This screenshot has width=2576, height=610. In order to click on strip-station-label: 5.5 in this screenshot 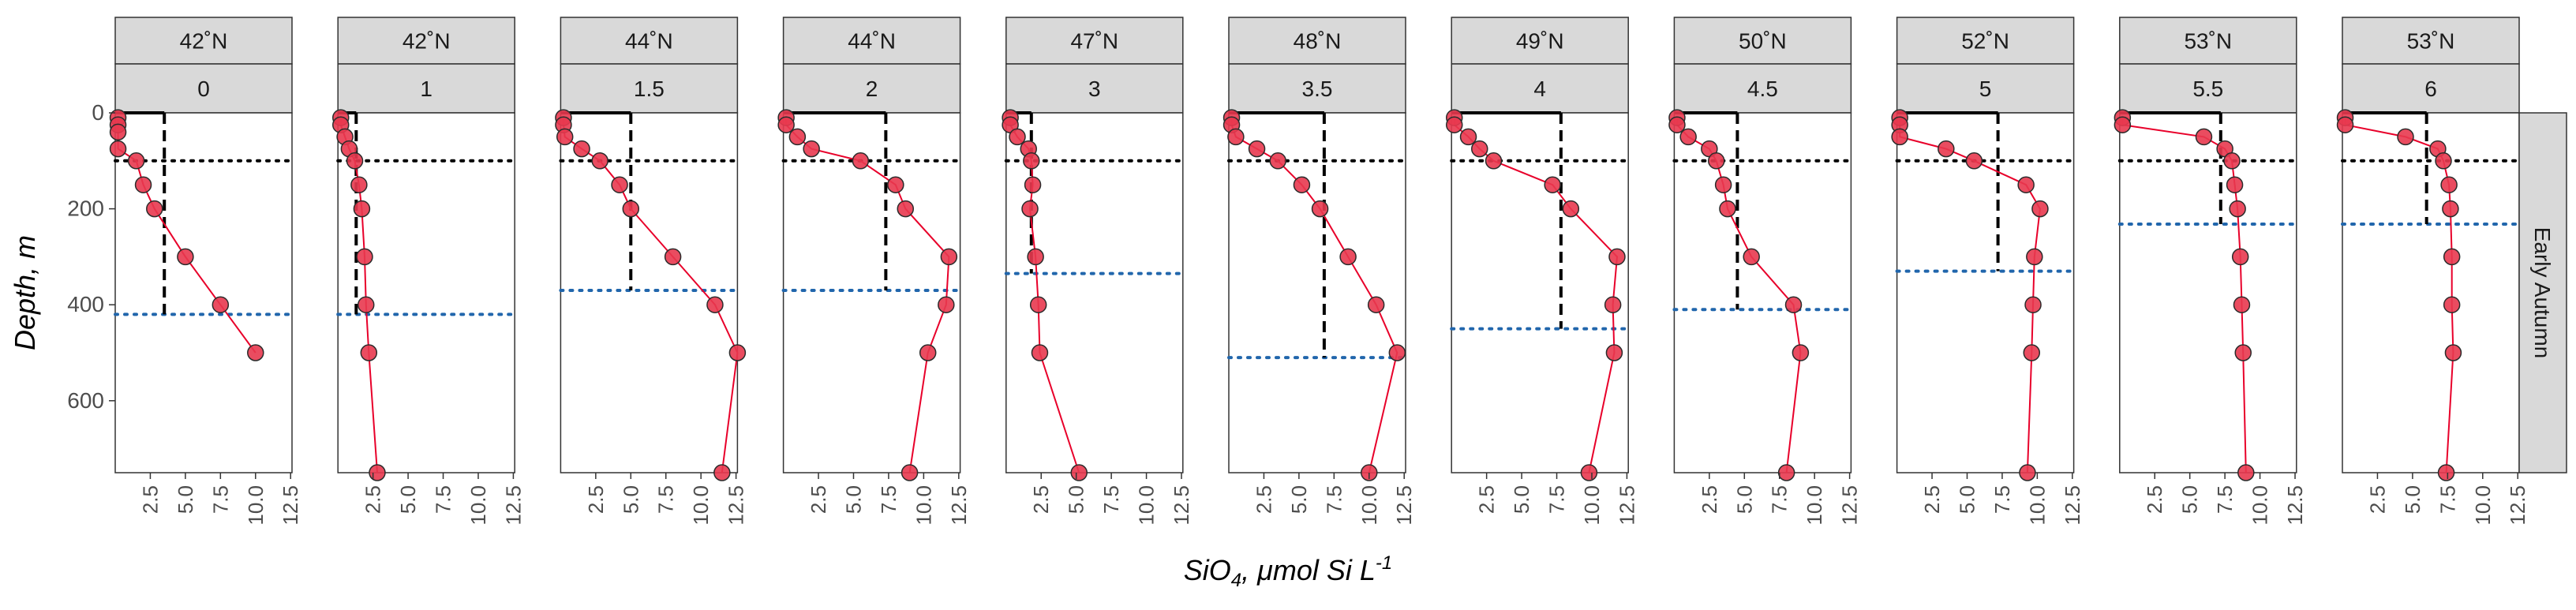, I will do `click(2207, 89)`.